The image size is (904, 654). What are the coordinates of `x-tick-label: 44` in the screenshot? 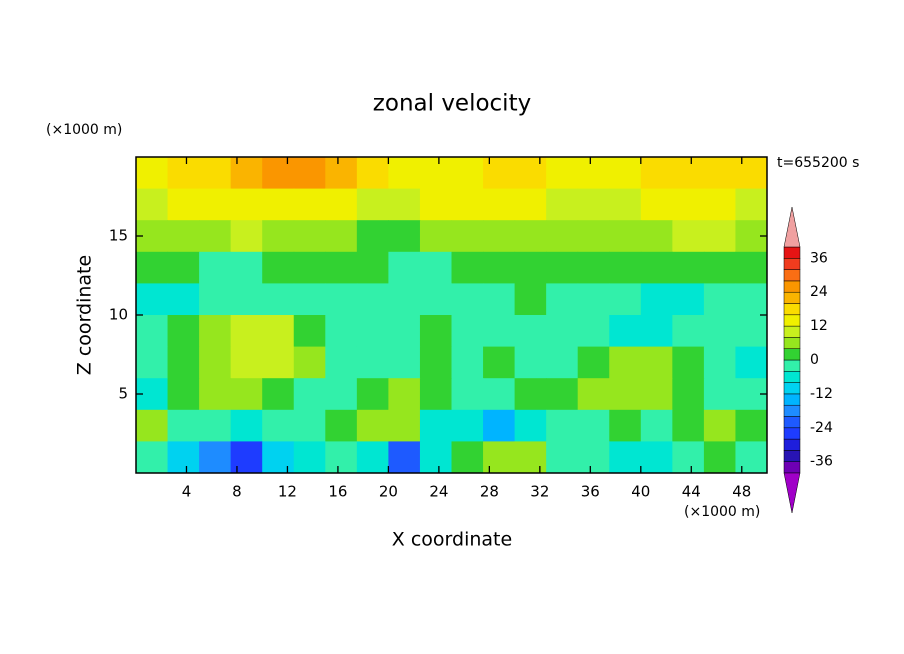 It's located at (691, 492).